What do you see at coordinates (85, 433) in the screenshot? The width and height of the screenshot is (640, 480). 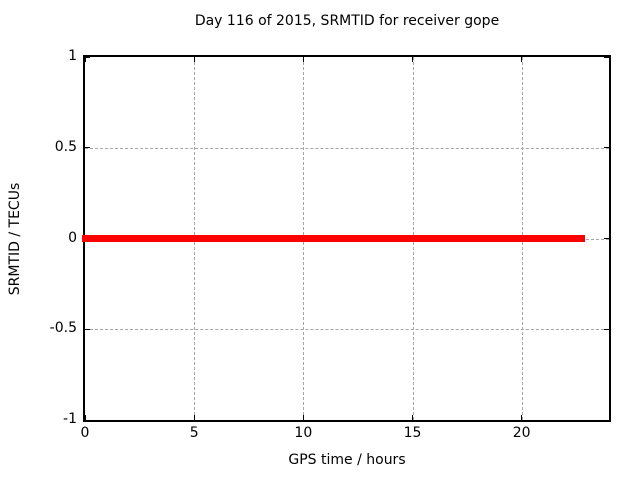 I see `x-tick-label: 0` at bounding box center [85, 433].